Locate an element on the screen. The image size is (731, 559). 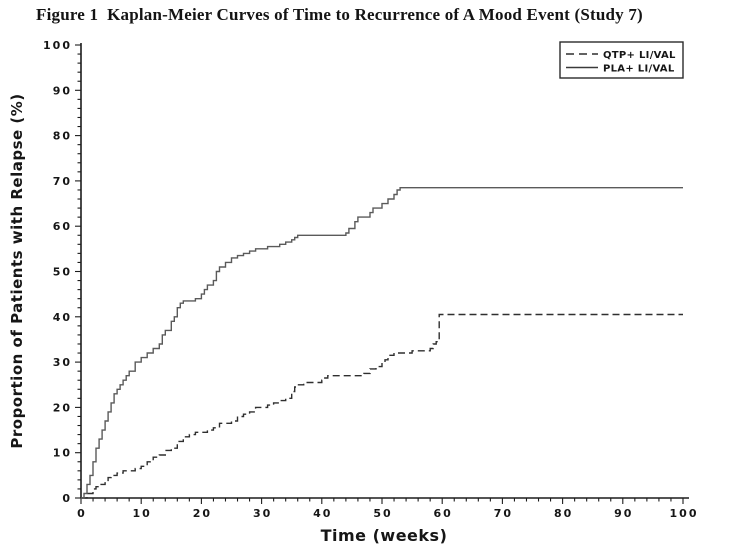
x-tick-label: 70 is located at coordinates (503, 513).